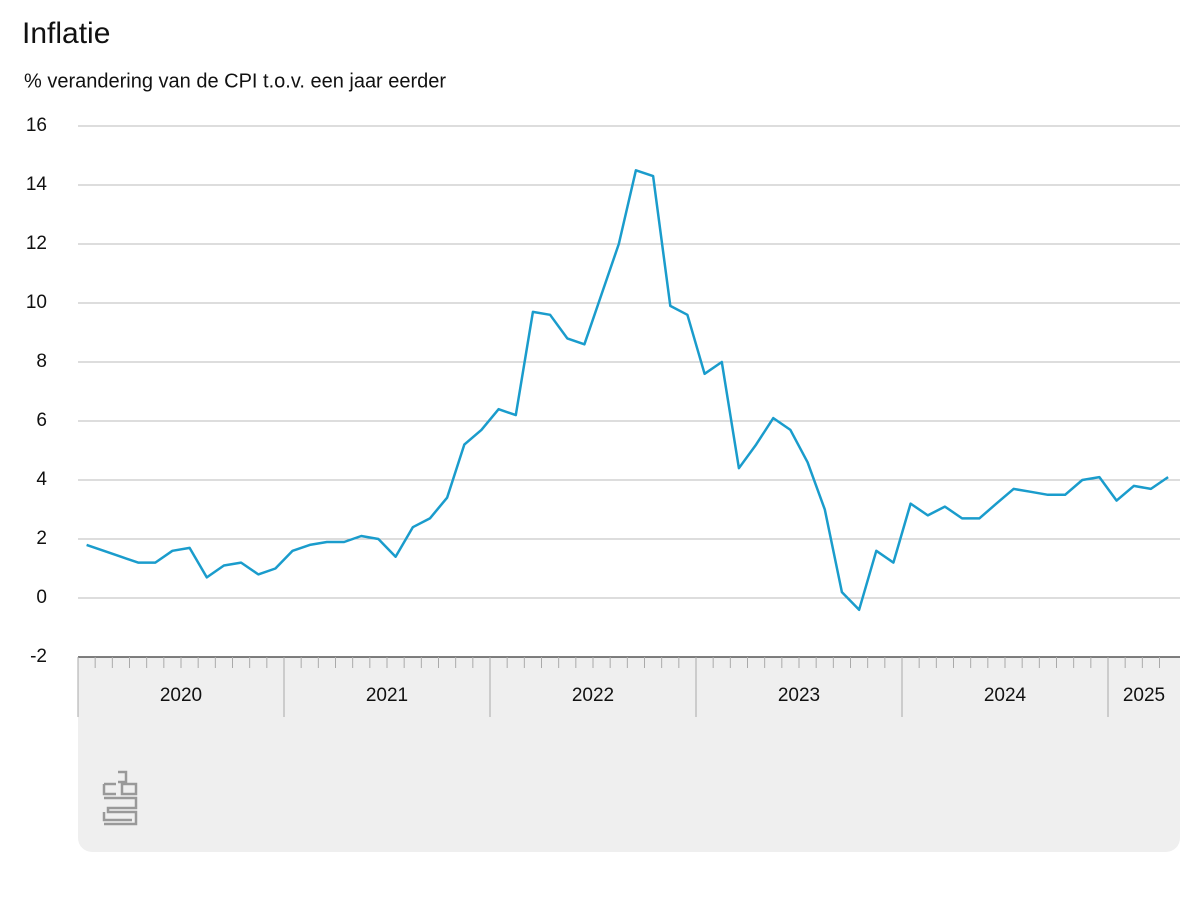 The image size is (1200, 900). Describe the element at coordinates (41, 420) in the screenshot. I see `y-tick-label: 6` at that location.